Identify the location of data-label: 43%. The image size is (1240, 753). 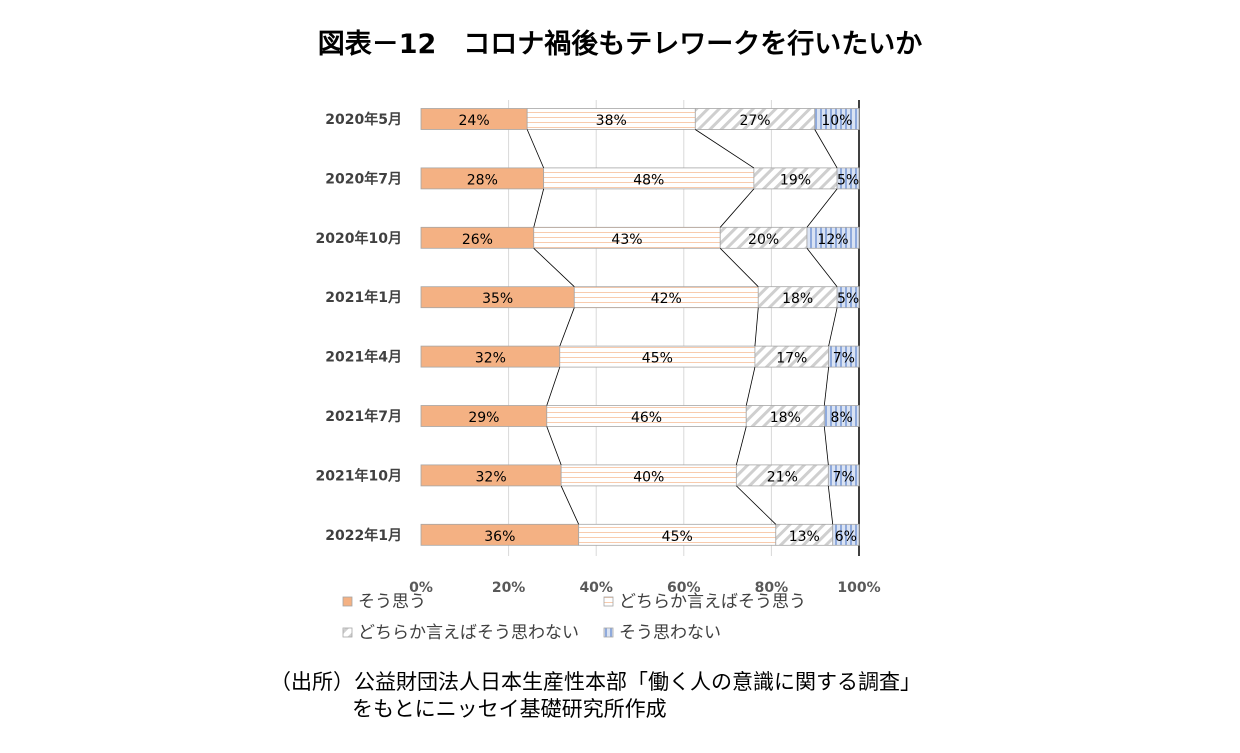
(626, 240).